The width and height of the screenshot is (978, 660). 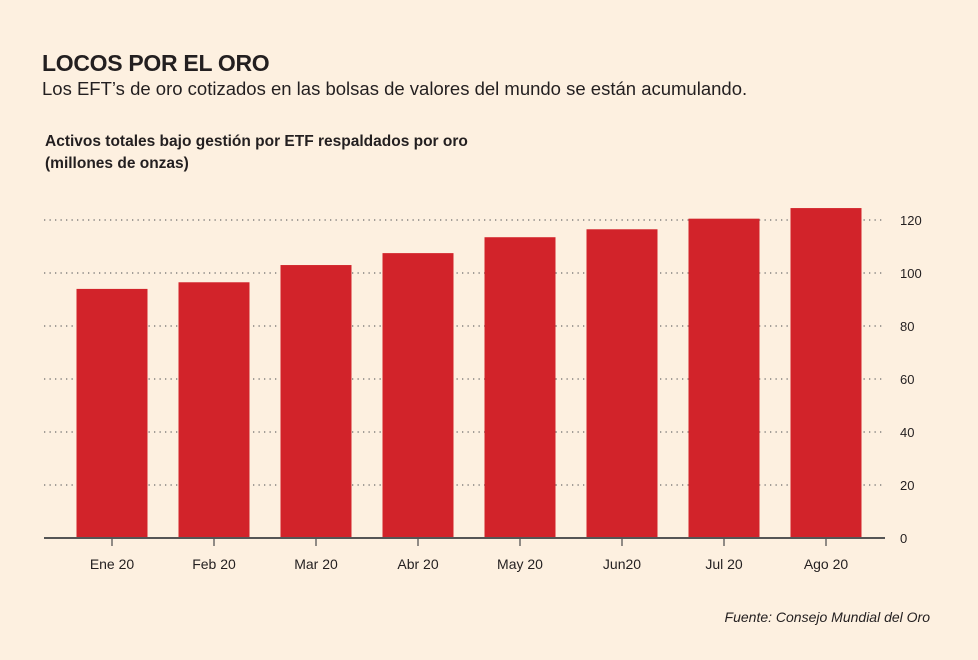 What do you see at coordinates (156, 63) in the screenshot?
I see `chart-headline: LOCOS POR EL ORO` at bounding box center [156, 63].